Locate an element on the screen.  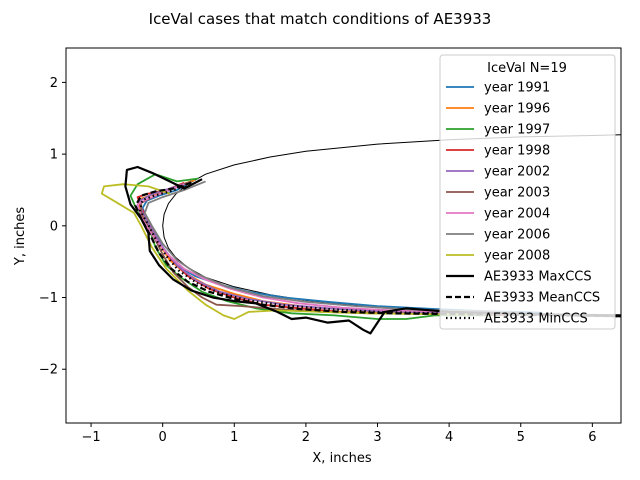
x-tick-label: 6 is located at coordinates (592, 437).